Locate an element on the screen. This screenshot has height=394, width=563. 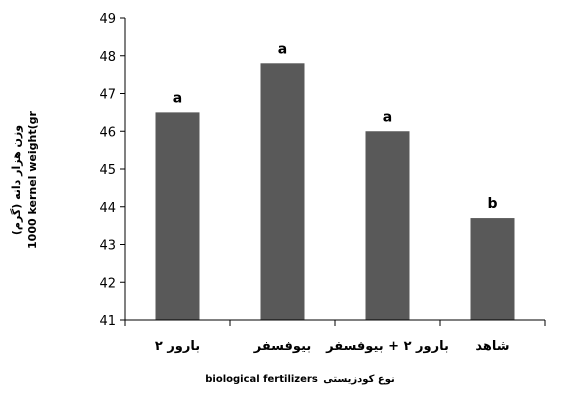
x-category-label: بارور ۲ + بیوفسفر is located at coordinates (387, 346).